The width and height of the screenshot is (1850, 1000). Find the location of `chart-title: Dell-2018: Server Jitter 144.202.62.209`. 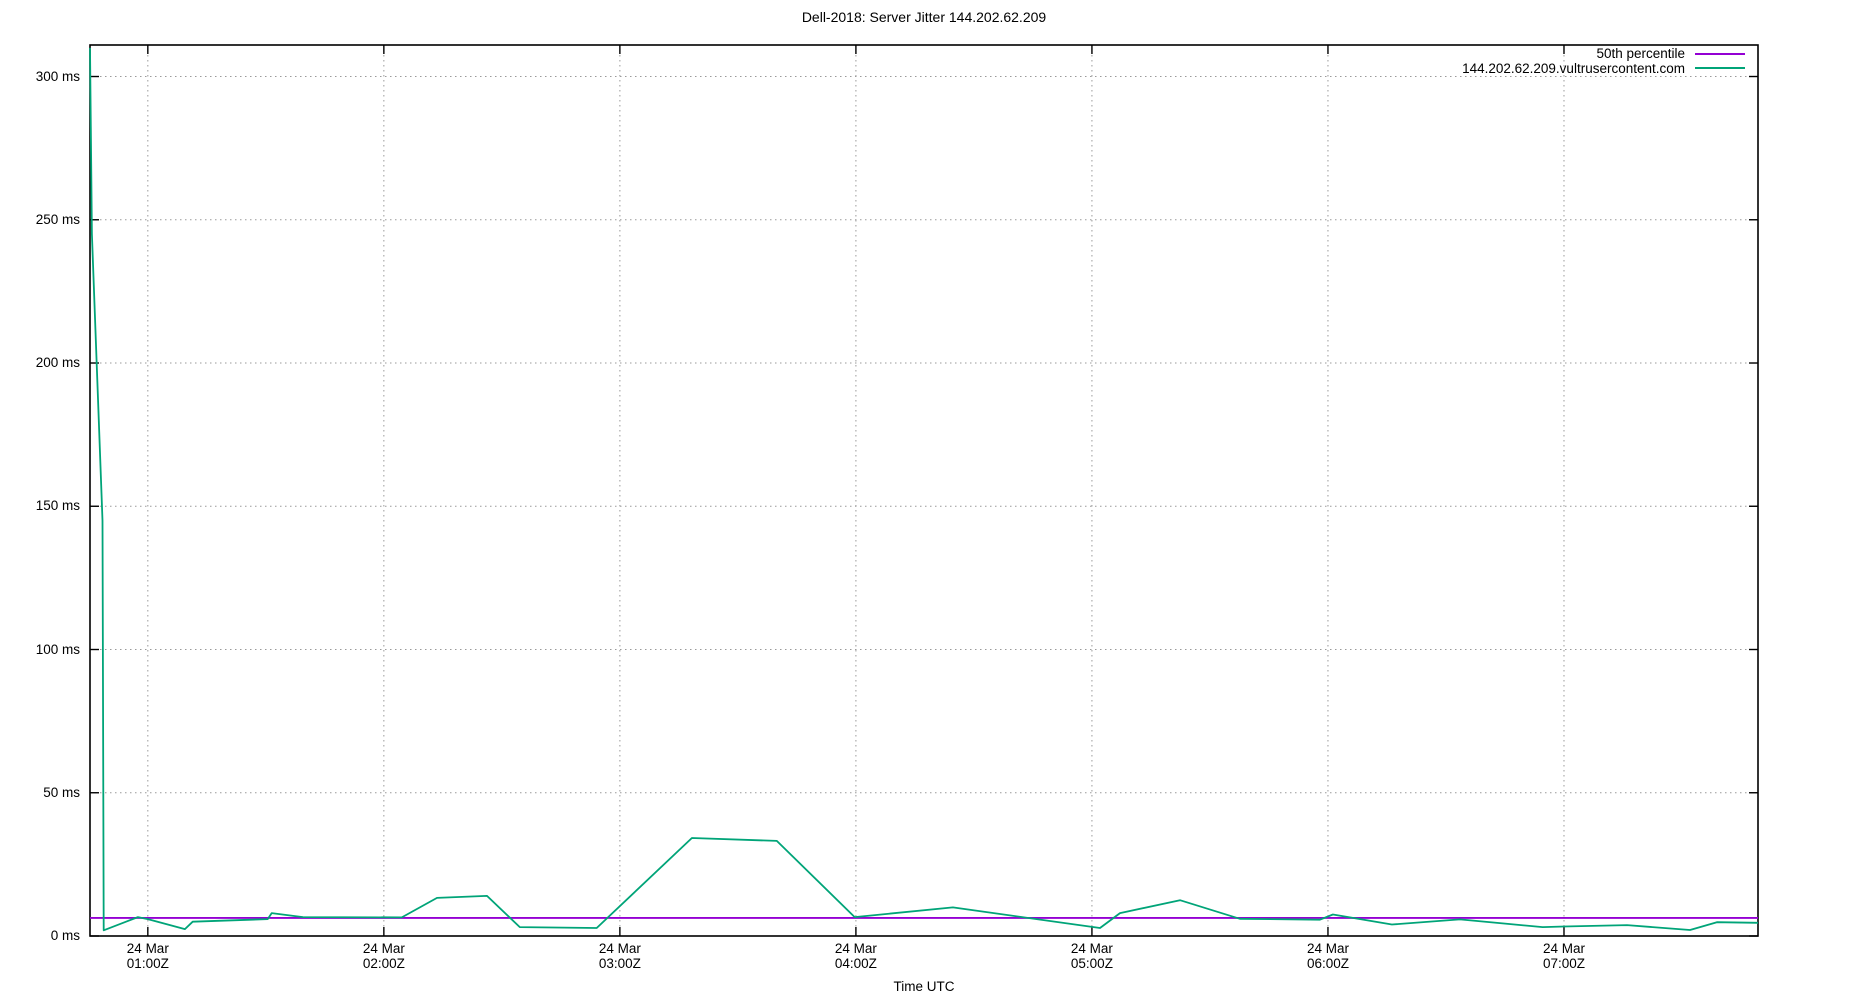

chart-title: Dell-2018: Server Jitter 144.202.62.209 is located at coordinates (924, 17).